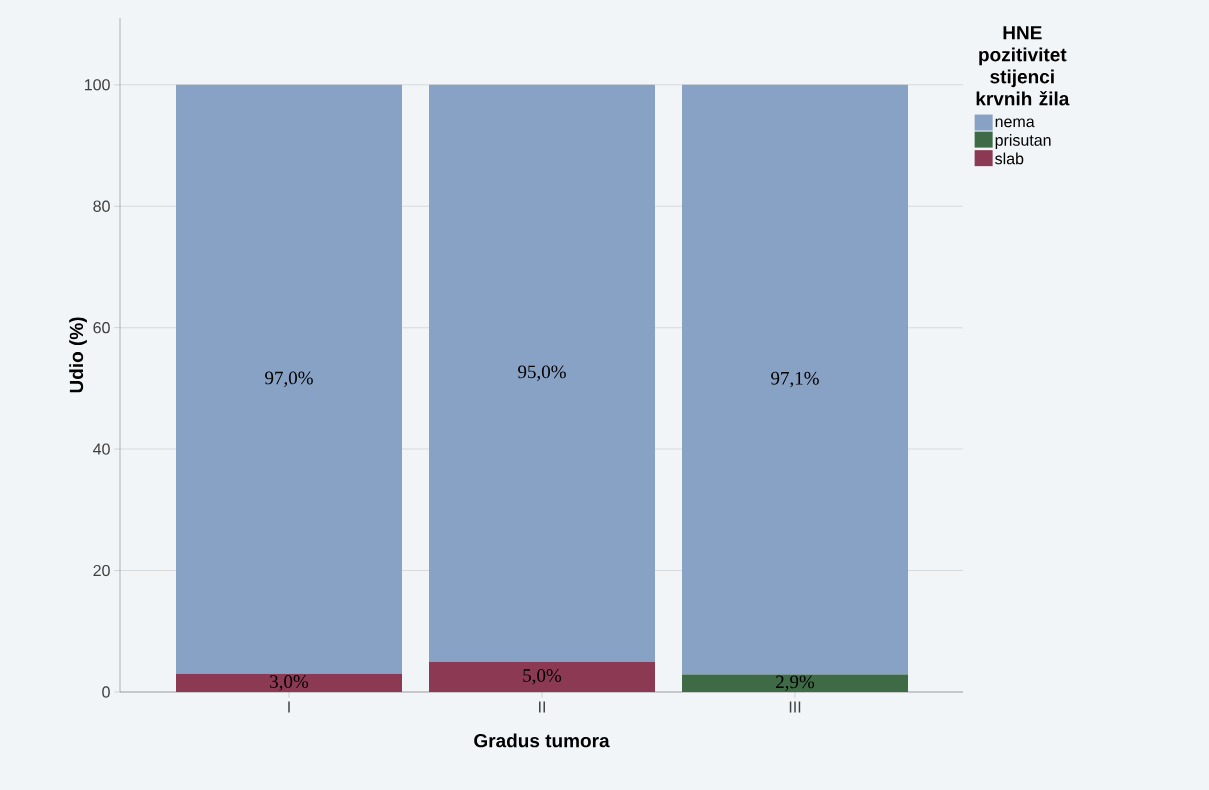 This screenshot has height=790, width=1209. I want to click on y-tick-label: 80, so click(101, 206).